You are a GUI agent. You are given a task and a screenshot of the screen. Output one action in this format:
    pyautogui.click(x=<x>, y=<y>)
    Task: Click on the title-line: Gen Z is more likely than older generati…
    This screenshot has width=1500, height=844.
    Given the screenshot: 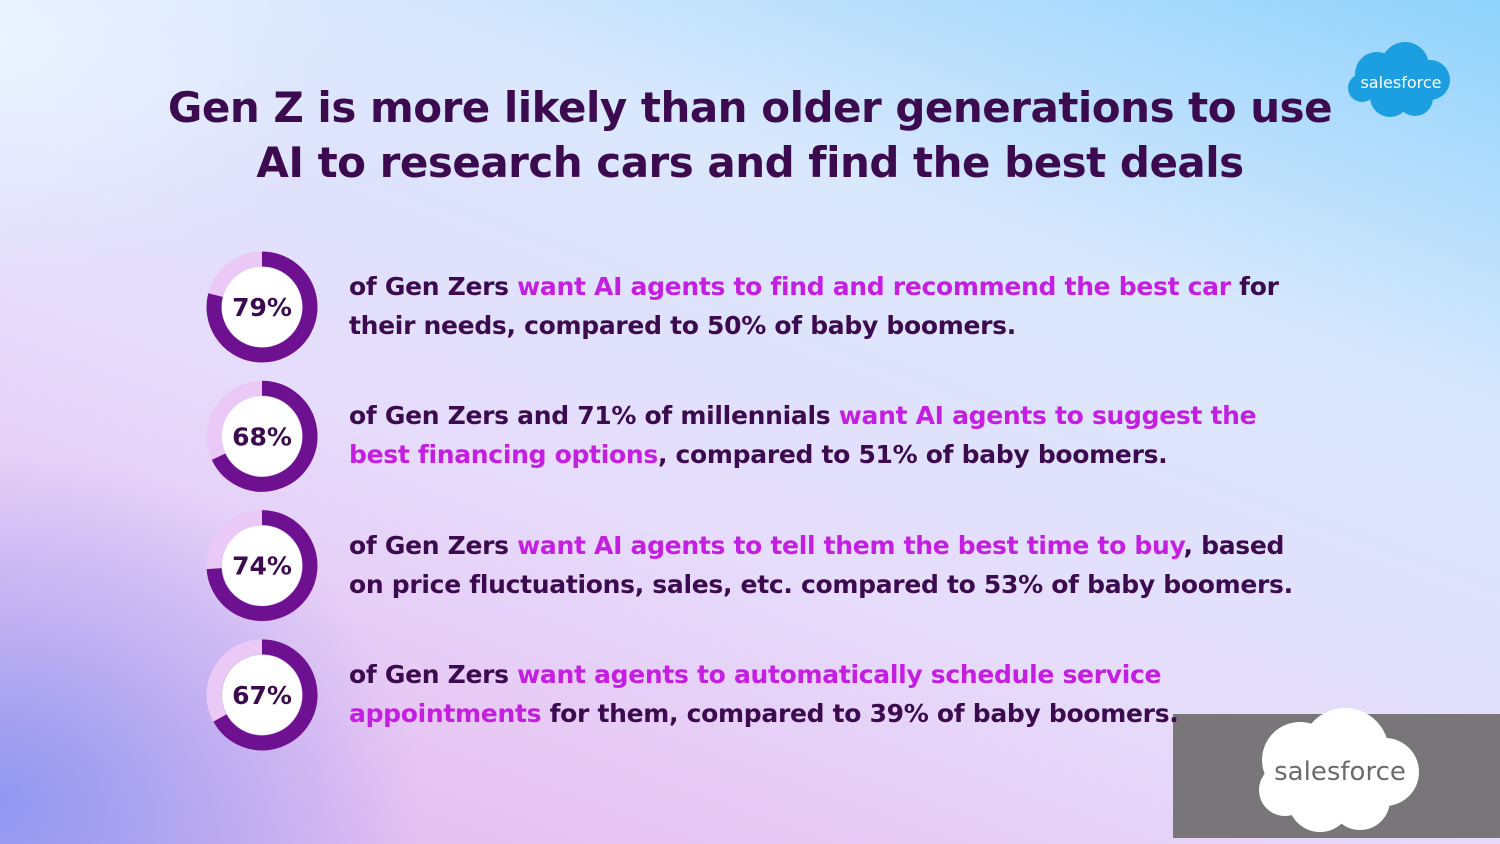 What is the action you would take?
    pyautogui.click(x=750, y=107)
    